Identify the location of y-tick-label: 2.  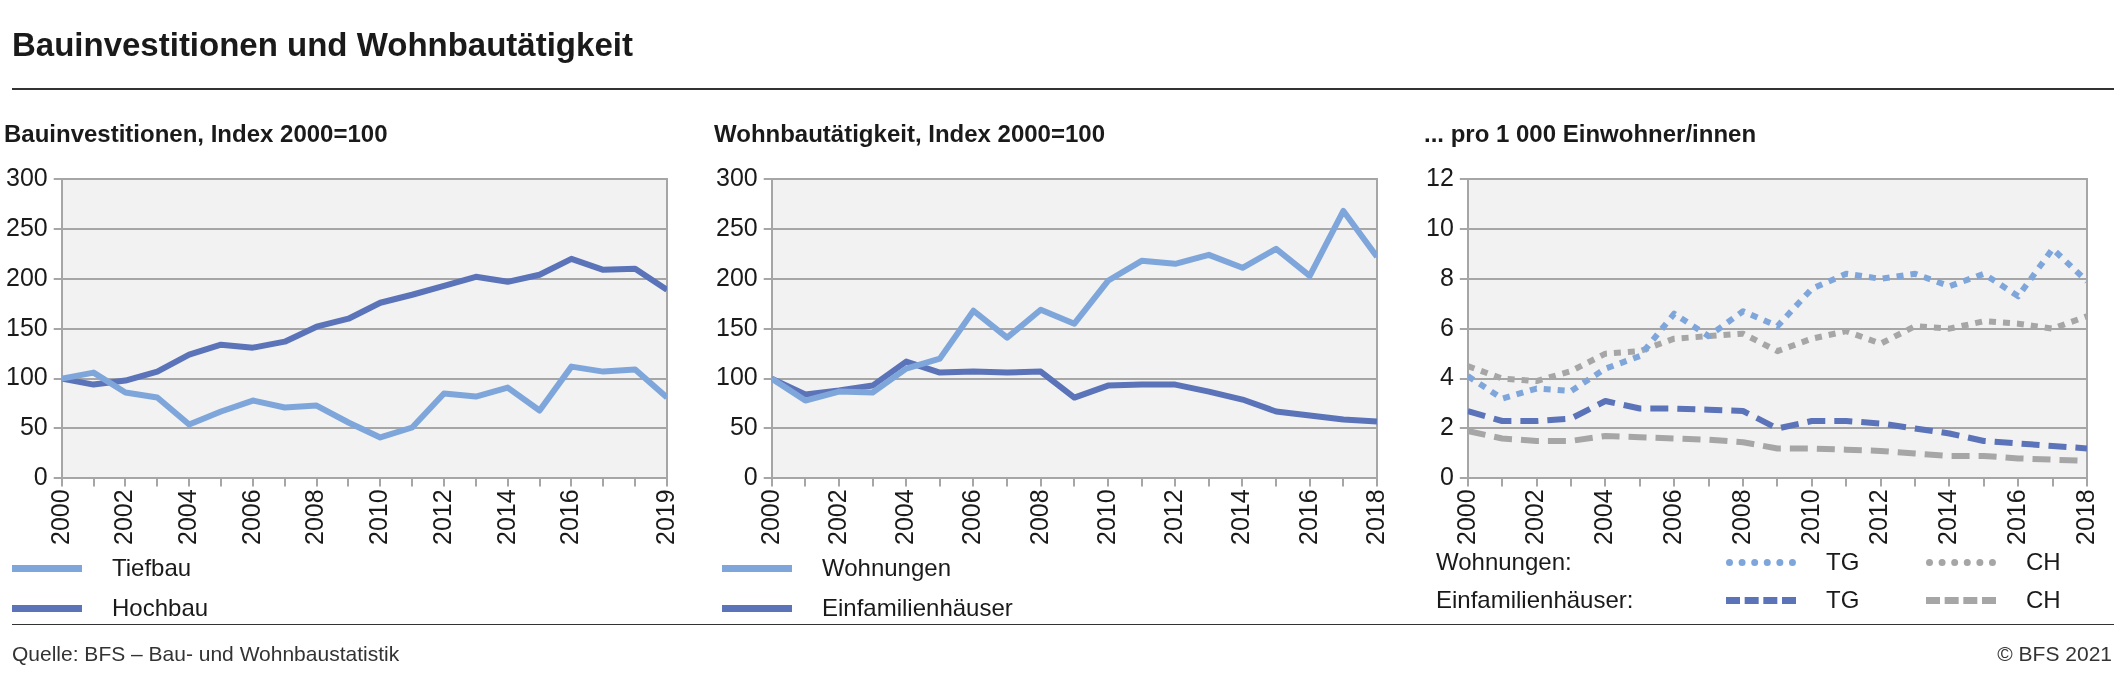
(1446, 426).